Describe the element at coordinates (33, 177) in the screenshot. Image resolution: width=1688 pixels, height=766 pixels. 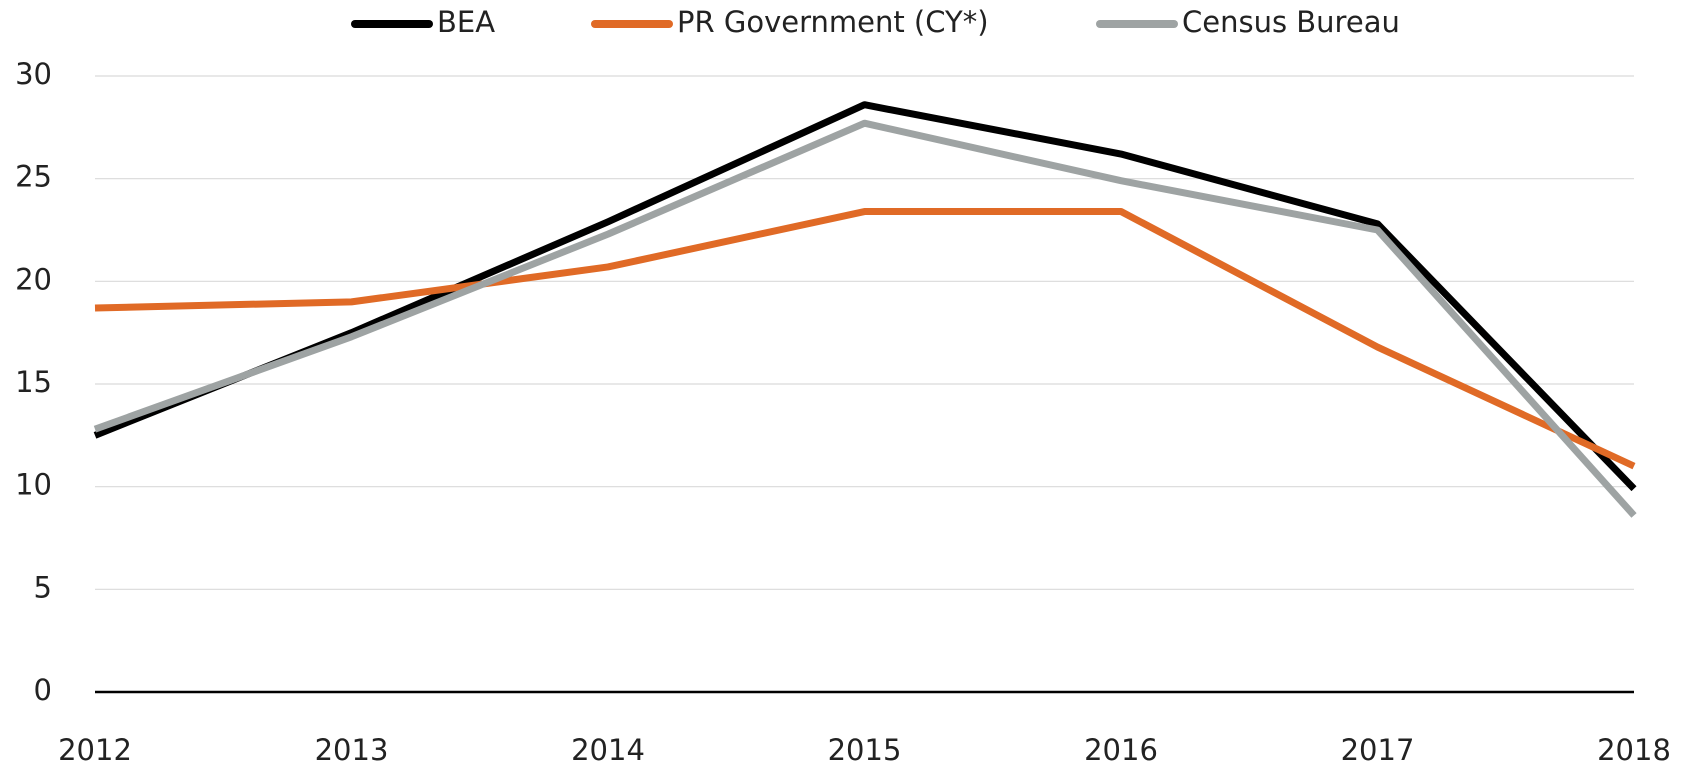
I see `y-tick-label: 25` at that location.